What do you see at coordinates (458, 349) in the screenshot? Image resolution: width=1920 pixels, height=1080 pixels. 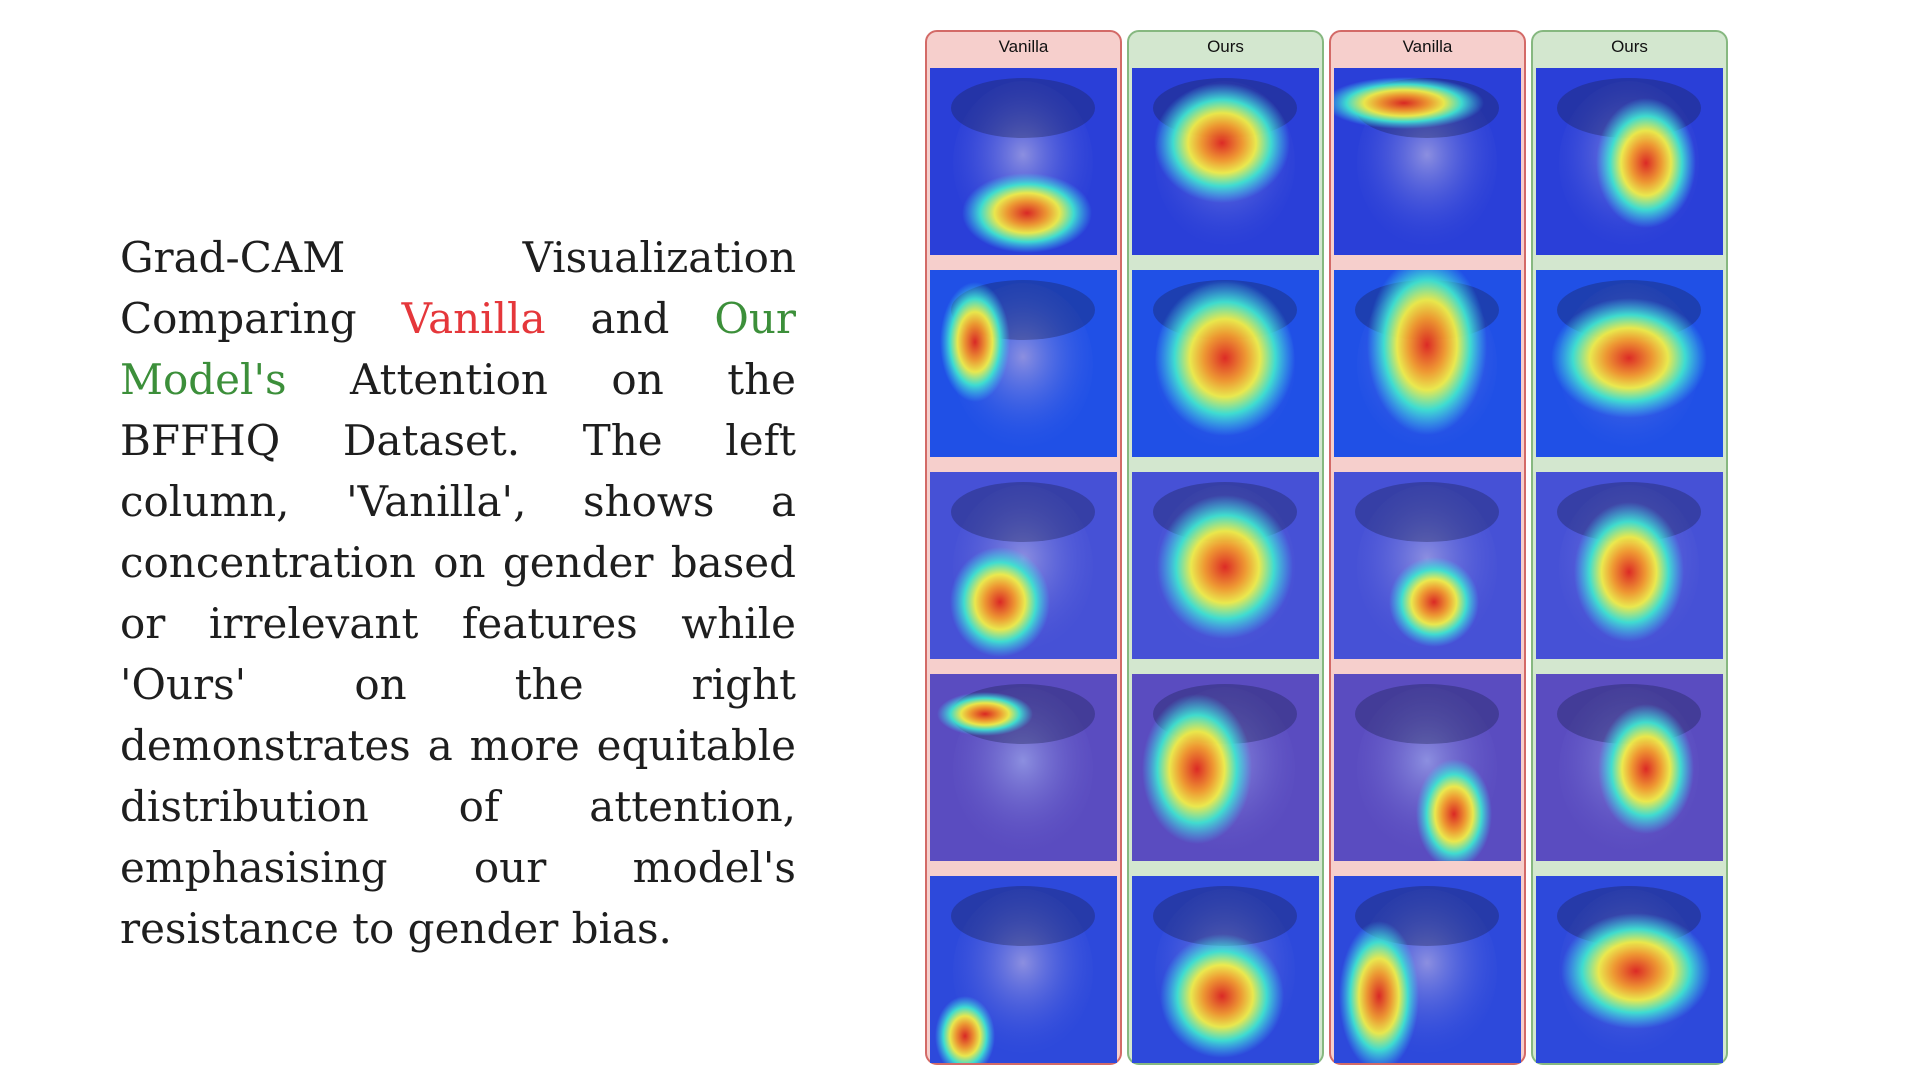 I see `caption-ours-highlight: Our Model's` at bounding box center [458, 349].